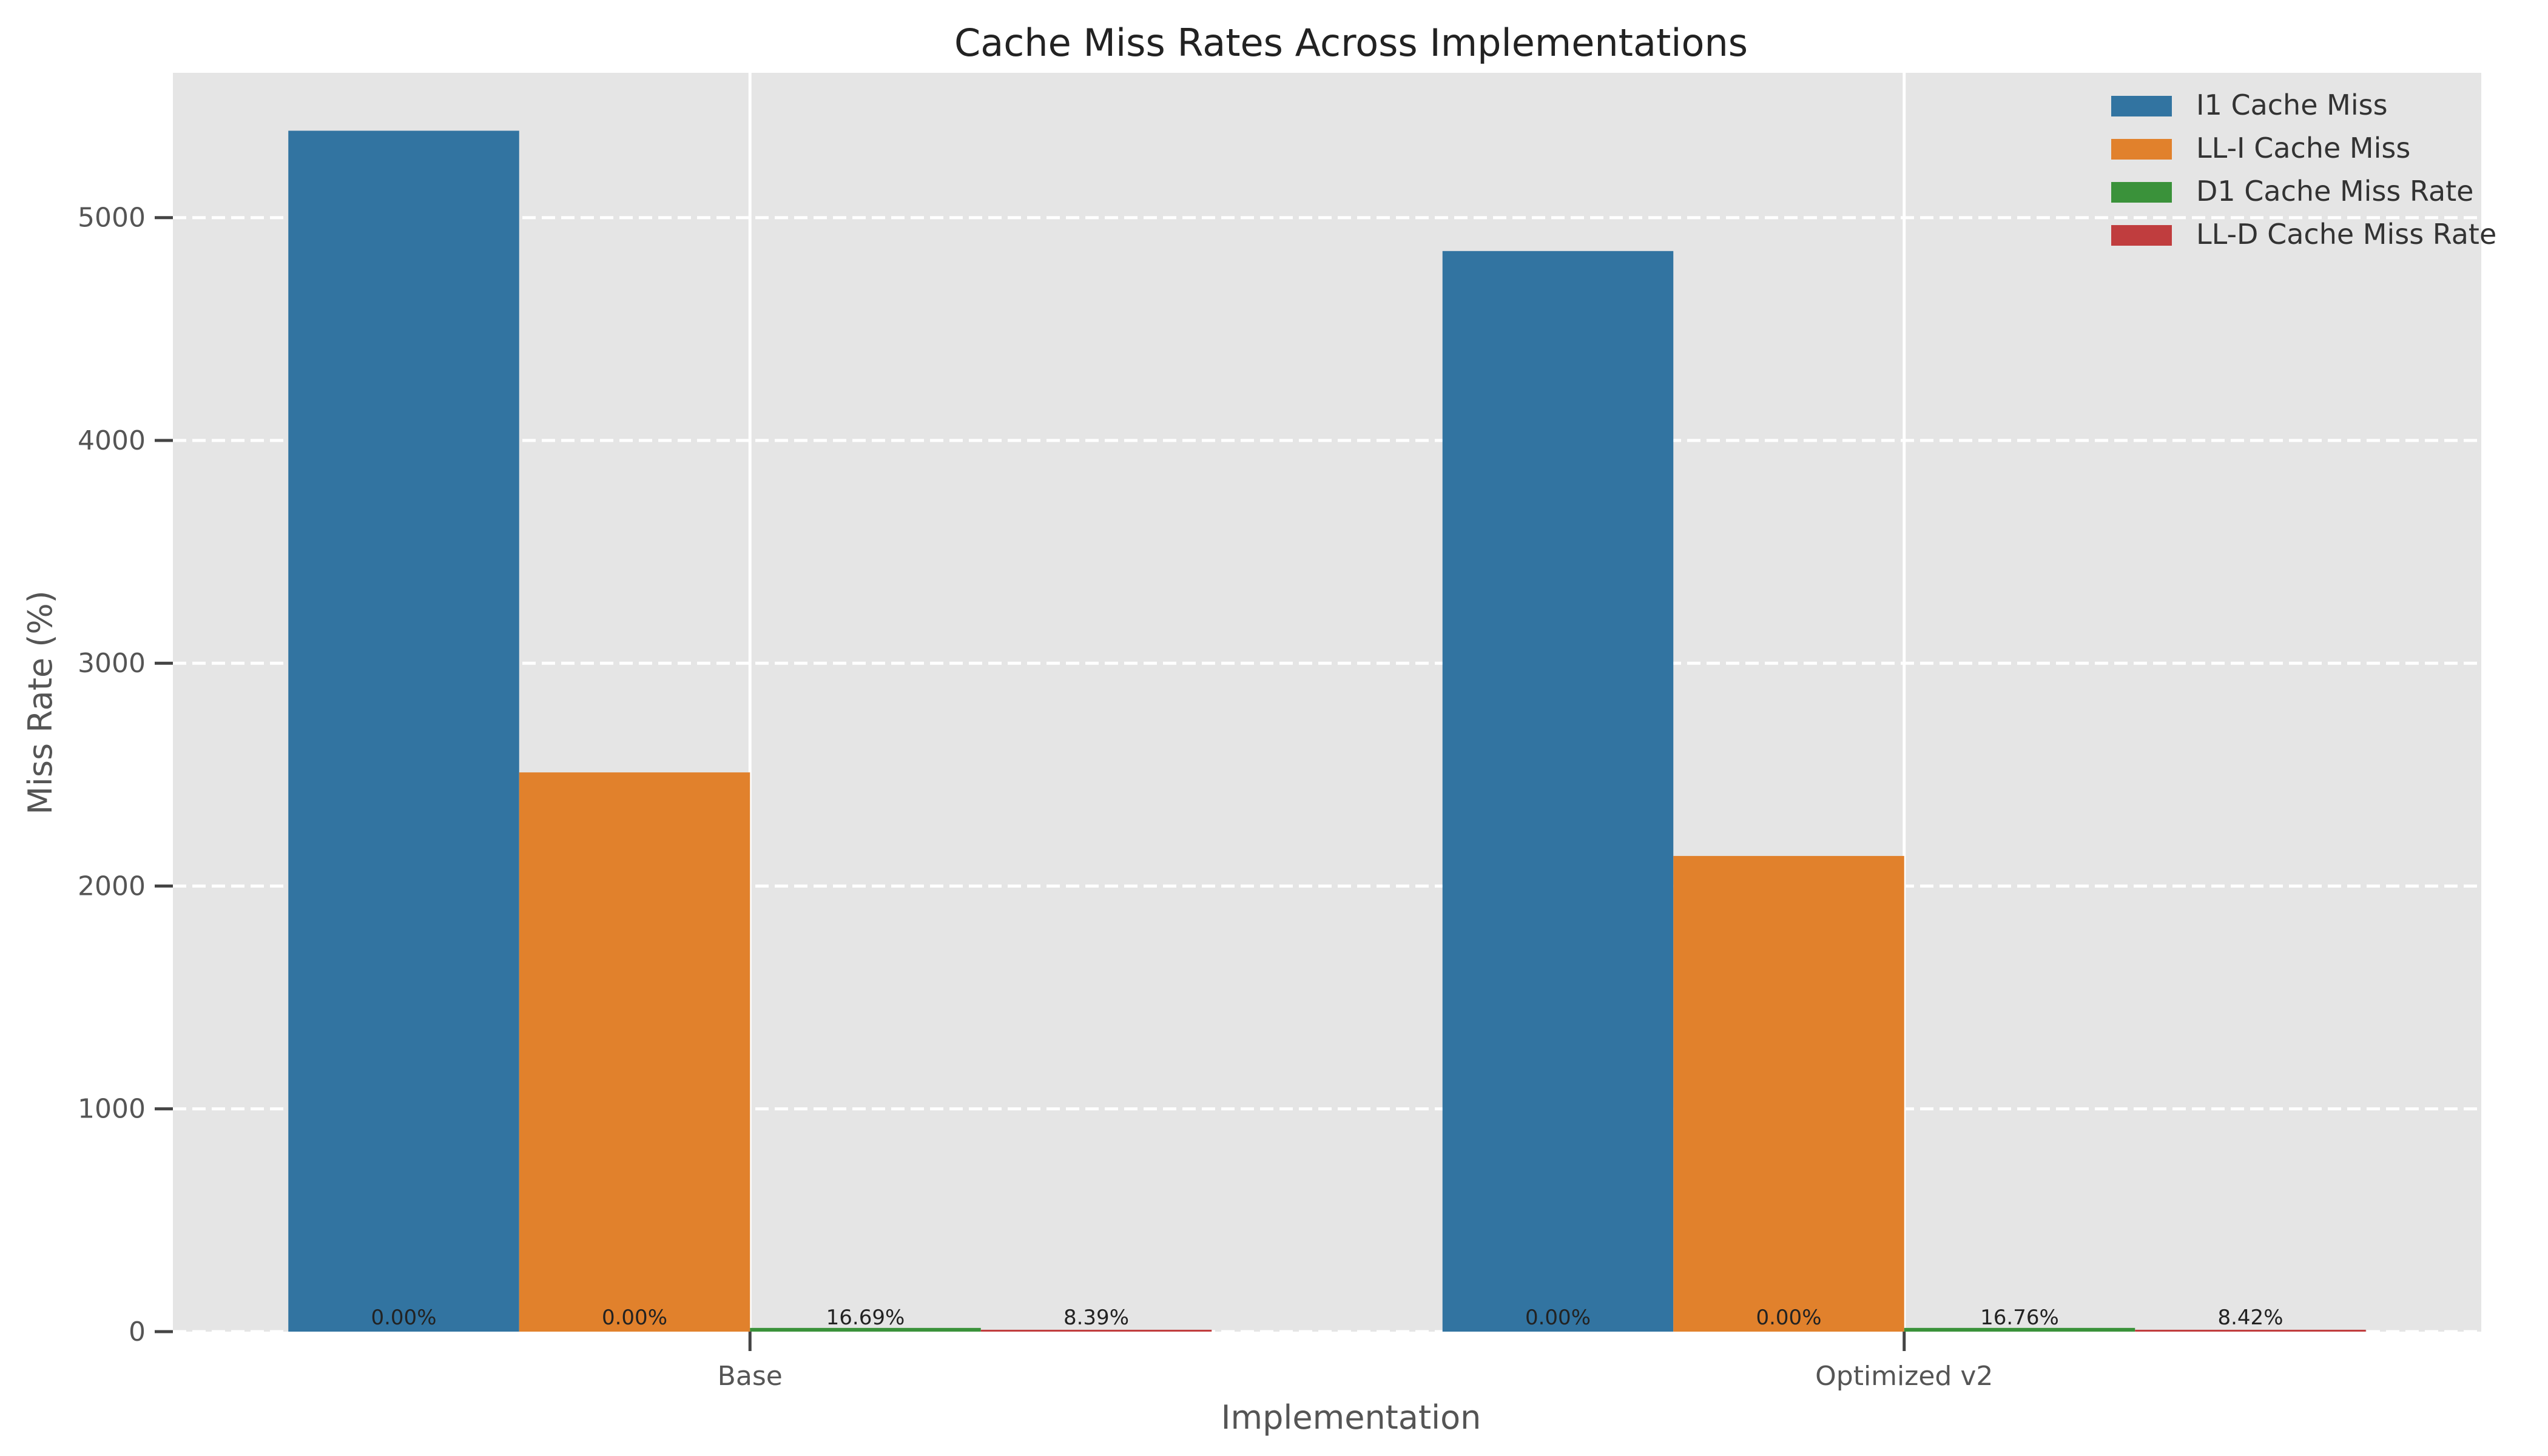 The width and height of the screenshot is (2548, 1456). I want to click on legend-label: LL-D Cache Miss Rate, so click(2346, 234).